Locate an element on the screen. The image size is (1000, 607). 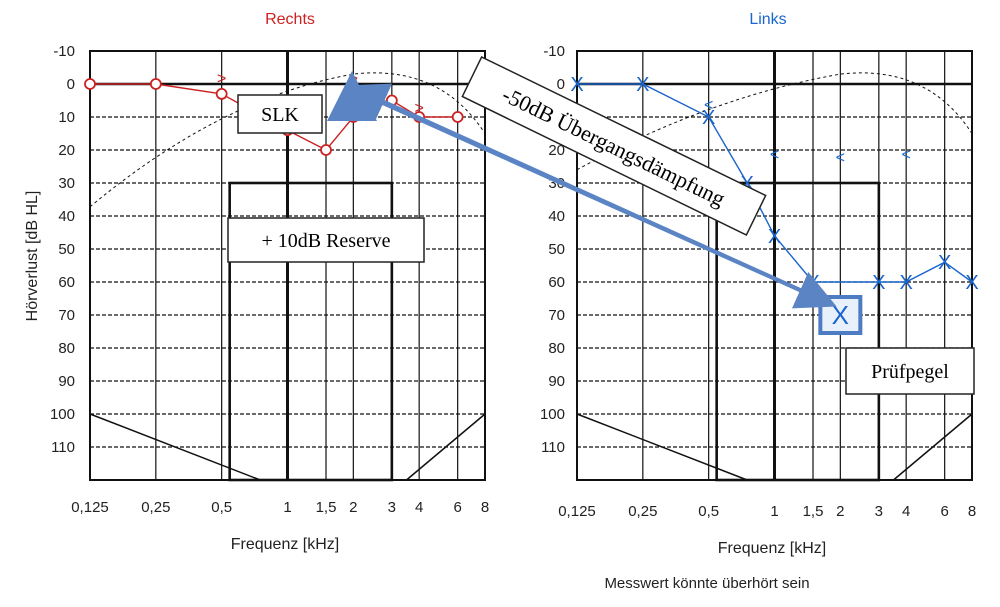
annotation-label: Prüfpegel is located at coordinates (910, 372).